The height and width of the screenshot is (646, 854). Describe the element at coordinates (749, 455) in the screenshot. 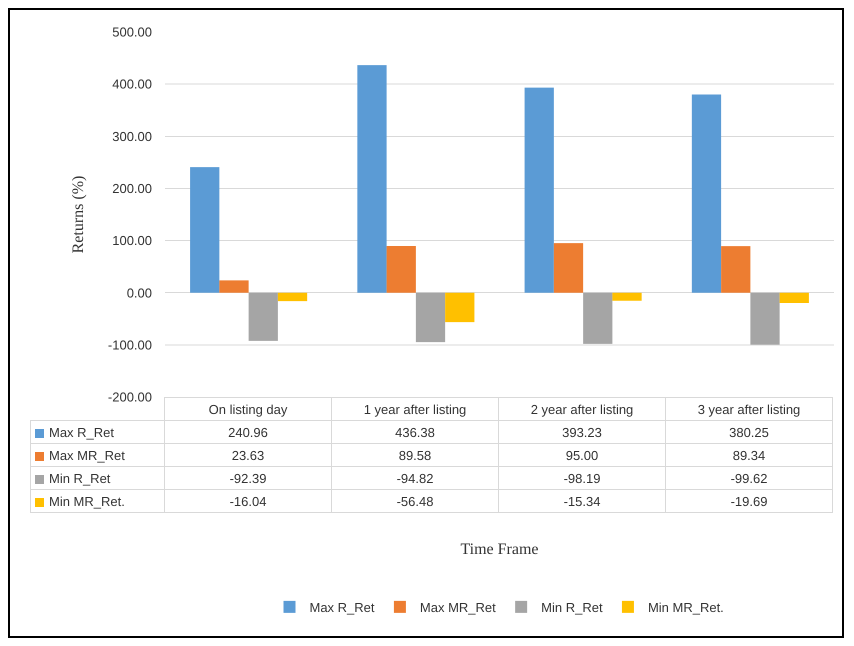

I see `data-label: 89.34` at that location.